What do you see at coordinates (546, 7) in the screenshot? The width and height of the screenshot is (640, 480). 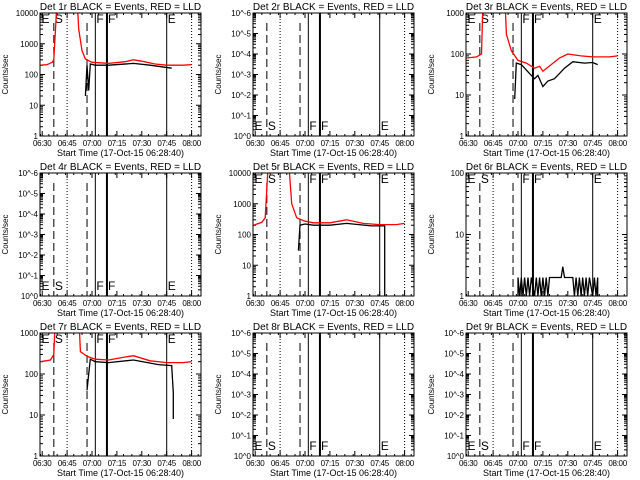 I see `panel-title: Det 3r BLACK = Events, RED = LLD` at bounding box center [546, 7].